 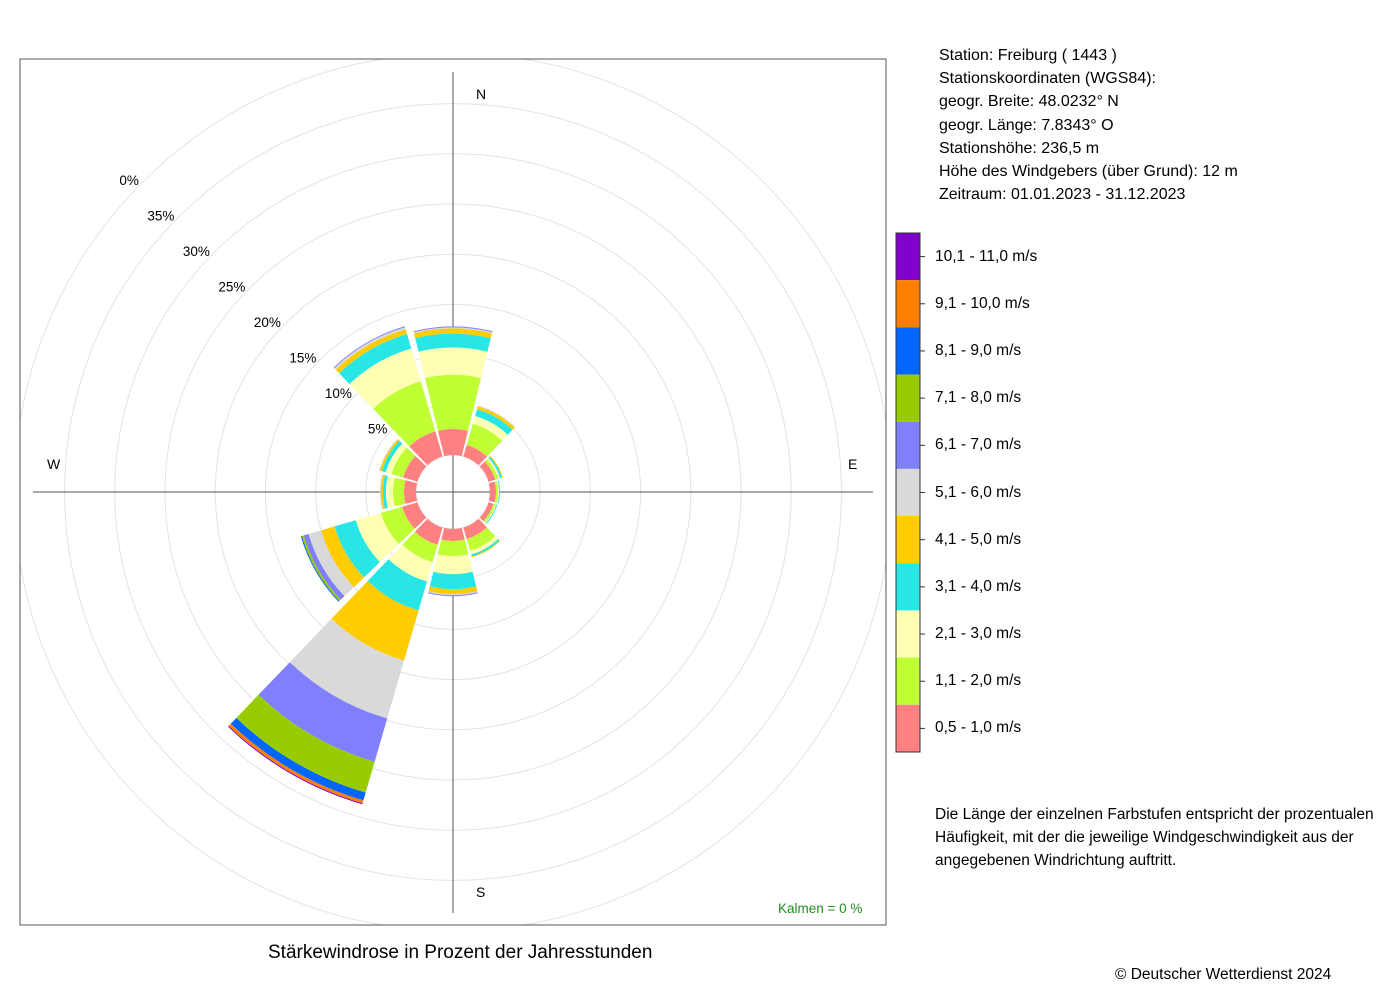 I want to click on station-coordinates-heading: Stationskoordinaten (WGS84):, so click(x=1047, y=79).